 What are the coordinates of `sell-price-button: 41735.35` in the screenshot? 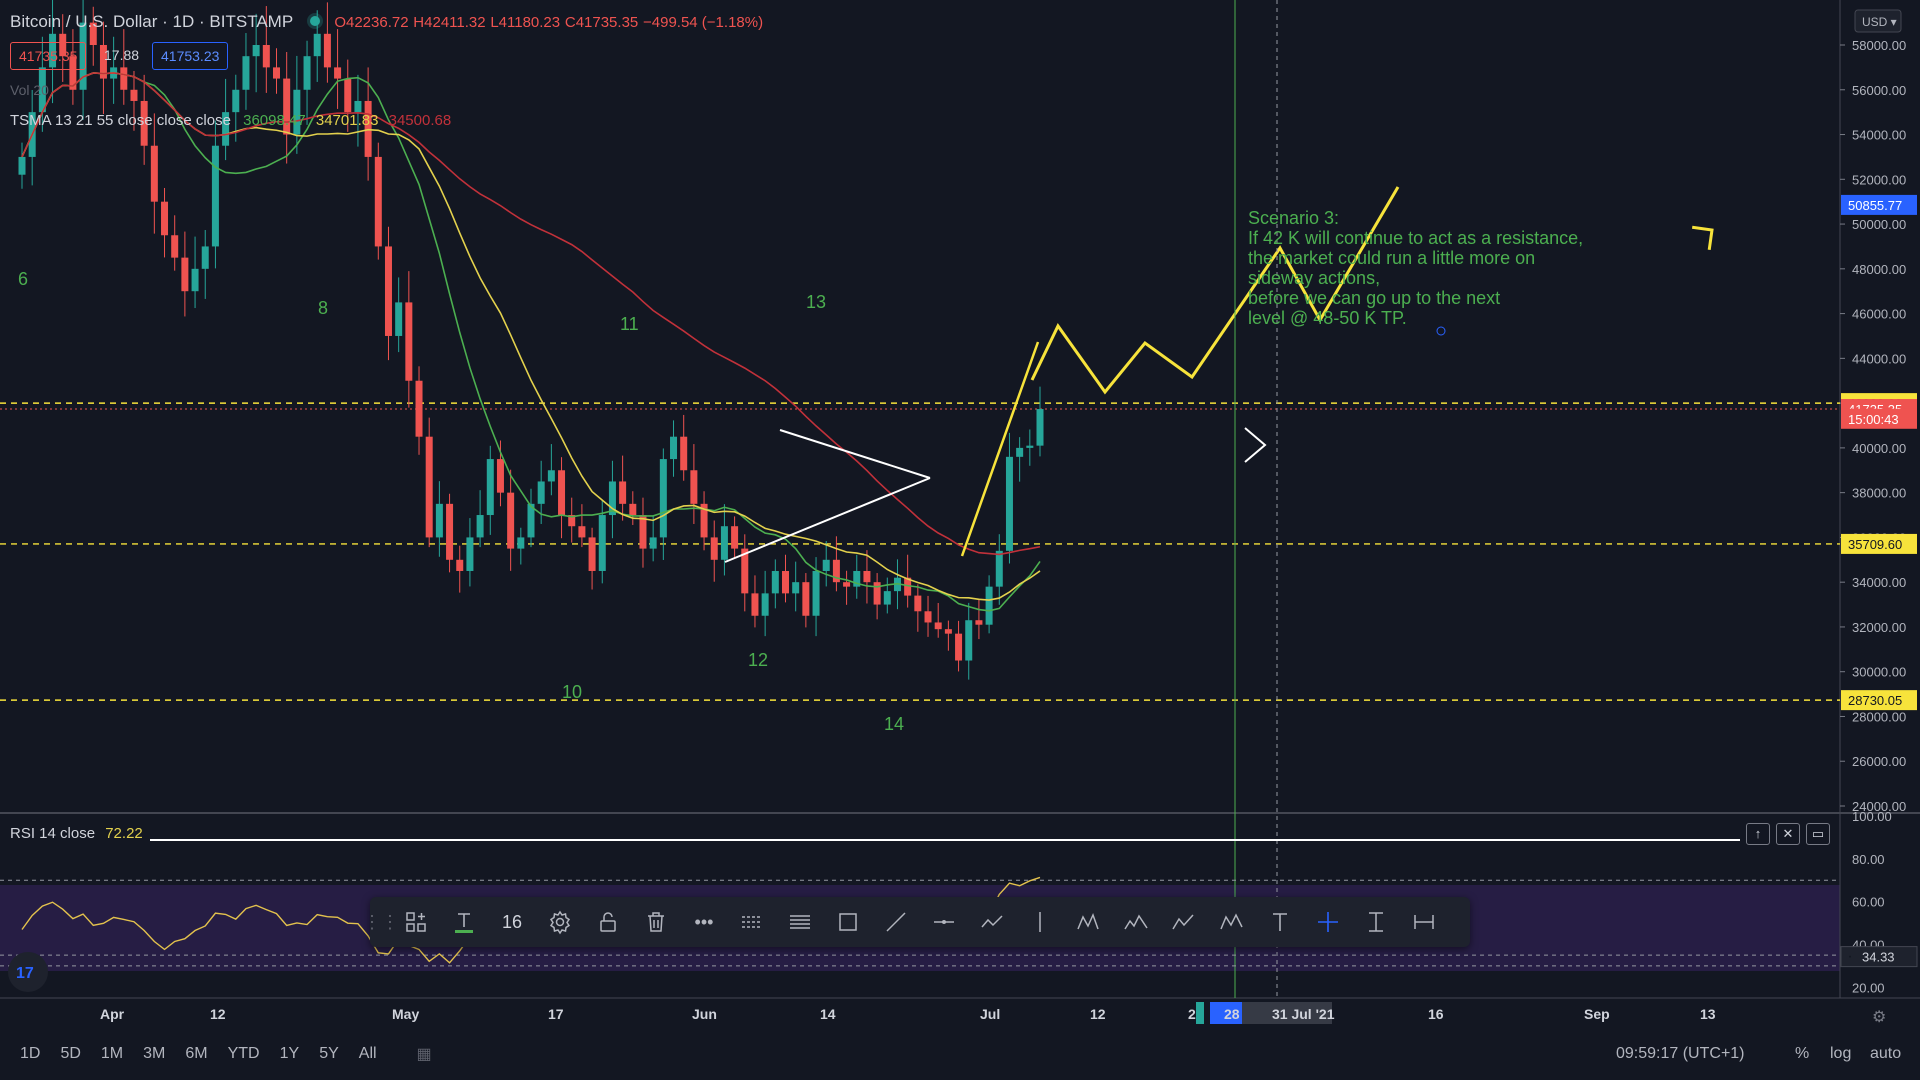 It's located at (48, 56).